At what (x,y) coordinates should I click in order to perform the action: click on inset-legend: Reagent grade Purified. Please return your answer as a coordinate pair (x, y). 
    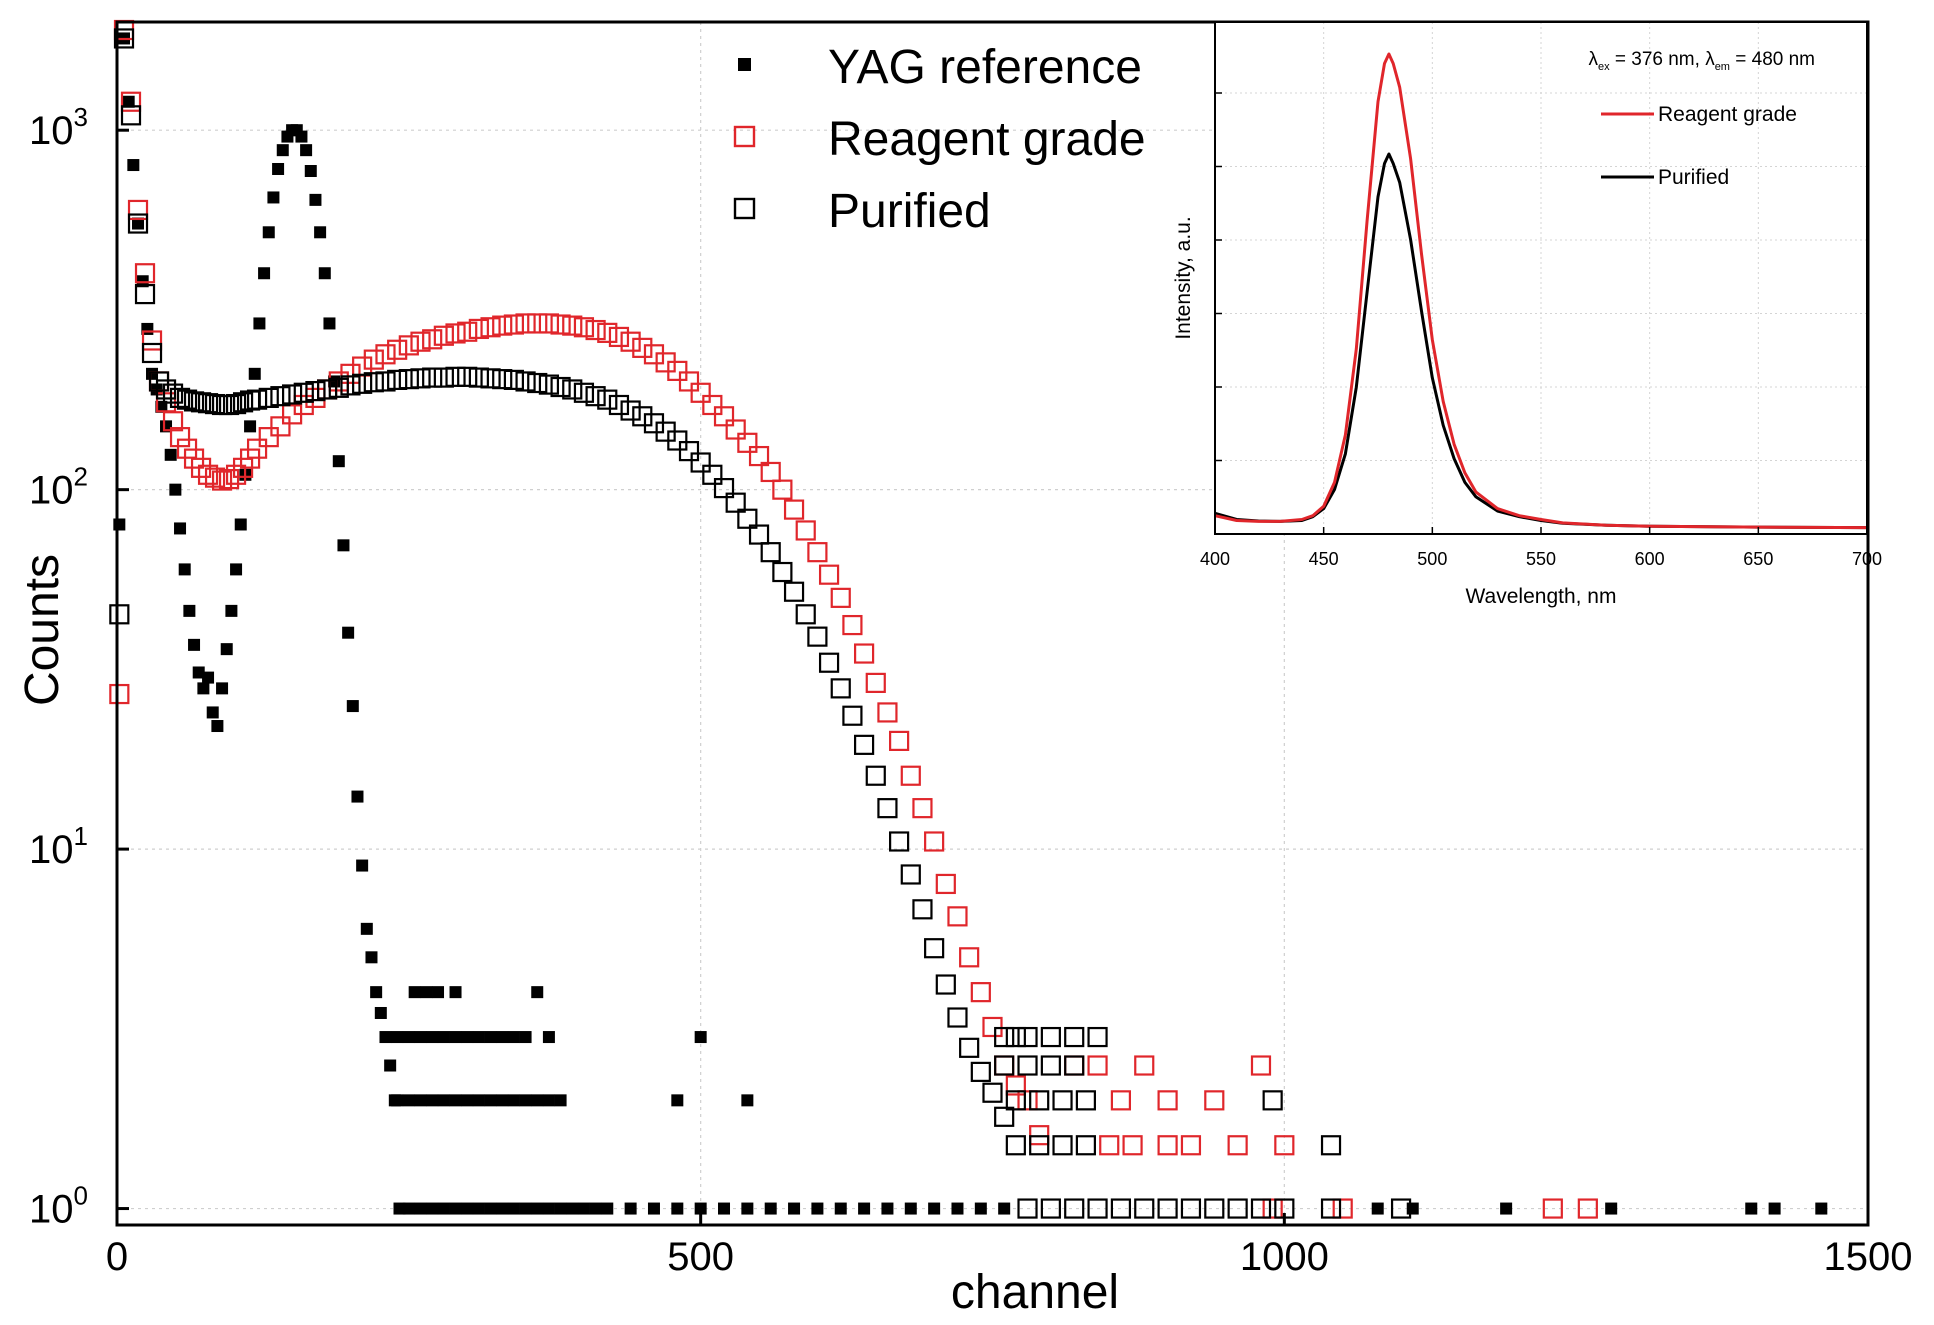
    Looking at the image, I should click on (1699, 146).